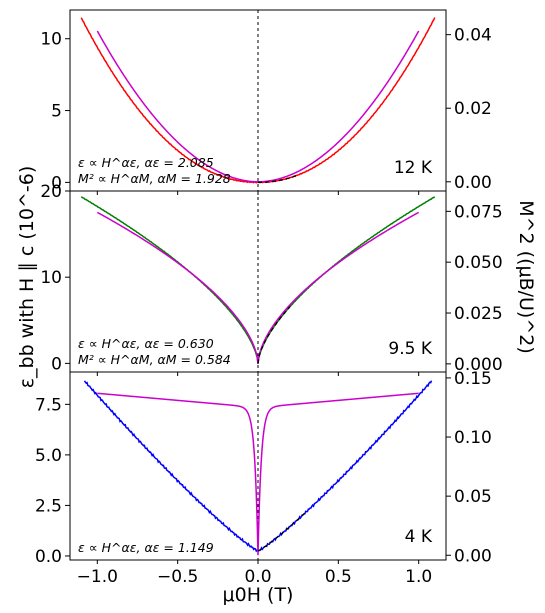 Image resolution: width=545 pixels, height=613 pixels. Describe the element at coordinates (154, 178) in the screenshot. I see `fit-annotation: M² ∝ H^αM, αM = 1.928` at that location.